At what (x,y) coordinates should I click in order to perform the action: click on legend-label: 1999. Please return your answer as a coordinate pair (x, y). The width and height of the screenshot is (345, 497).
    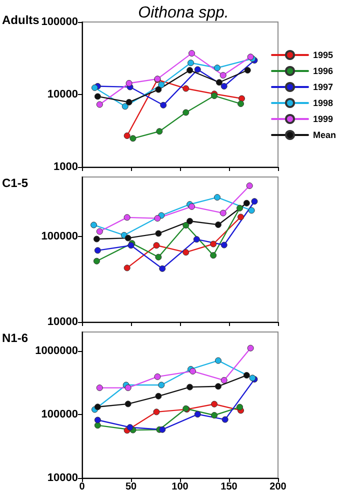
    Looking at the image, I should click on (323, 119).